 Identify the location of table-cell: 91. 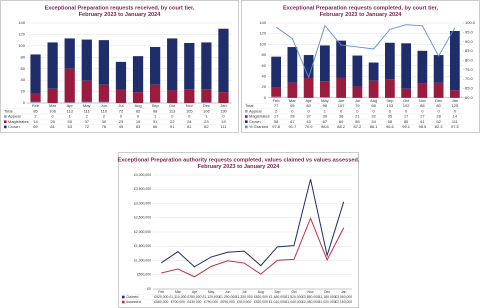
(172, 126).